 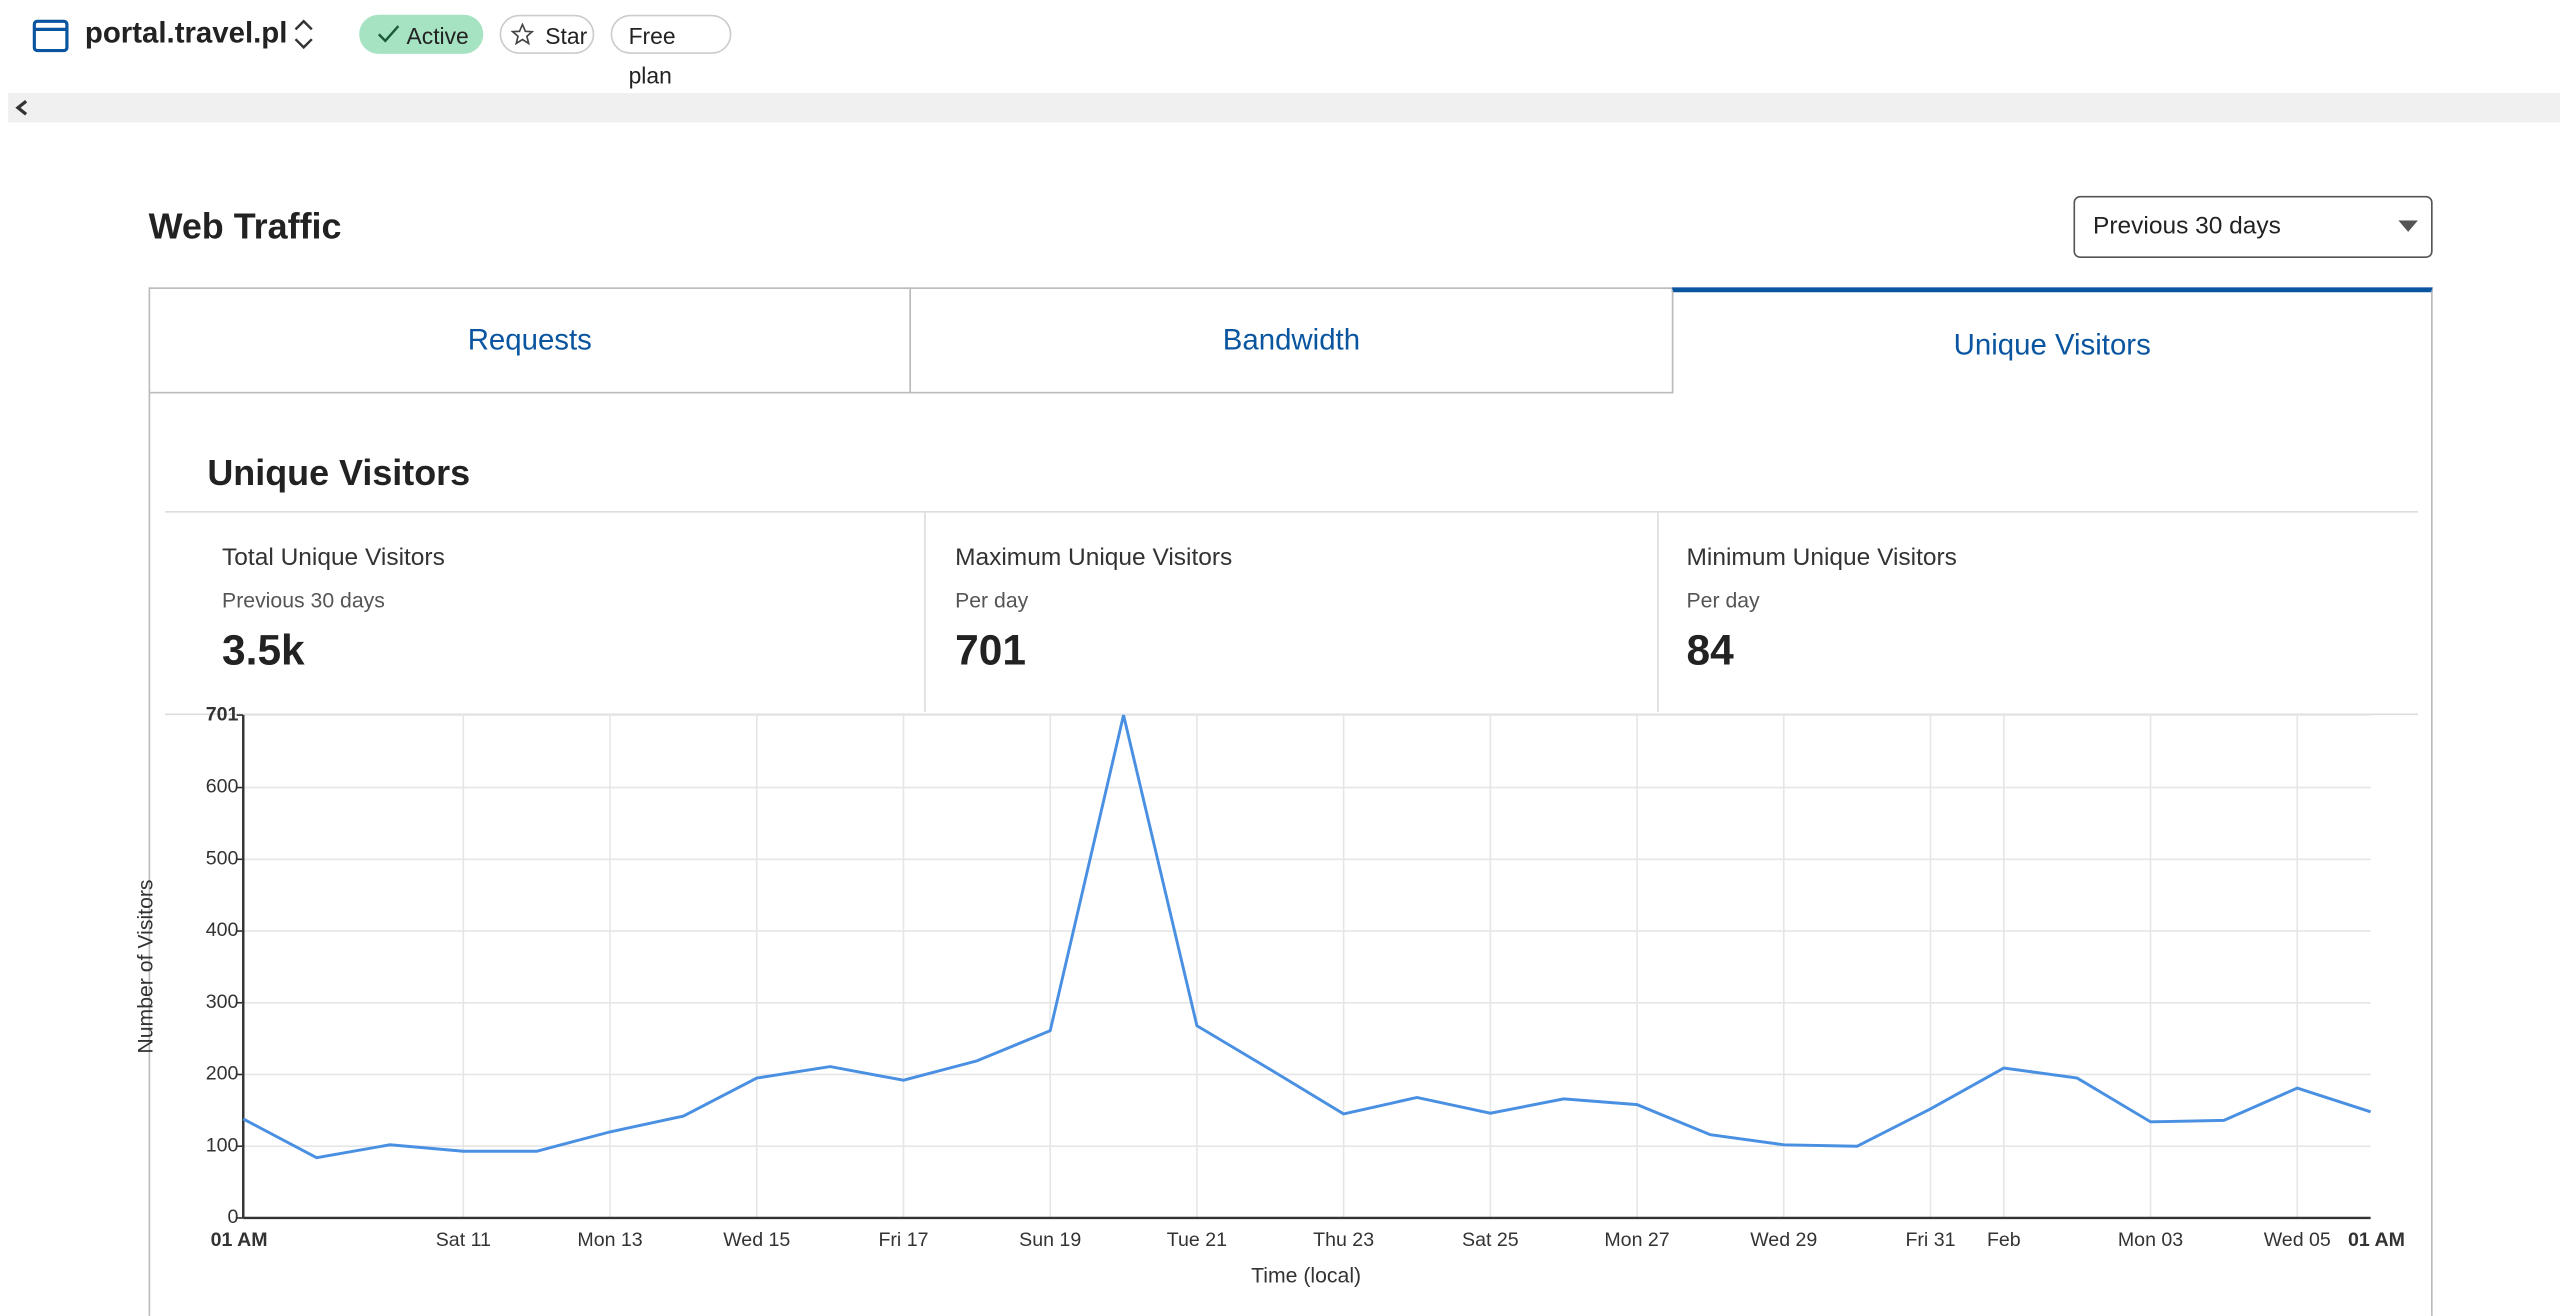 What do you see at coordinates (652, 55) in the screenshot?
I see `plan-text: Free plan` at bounding box center [652, 55].